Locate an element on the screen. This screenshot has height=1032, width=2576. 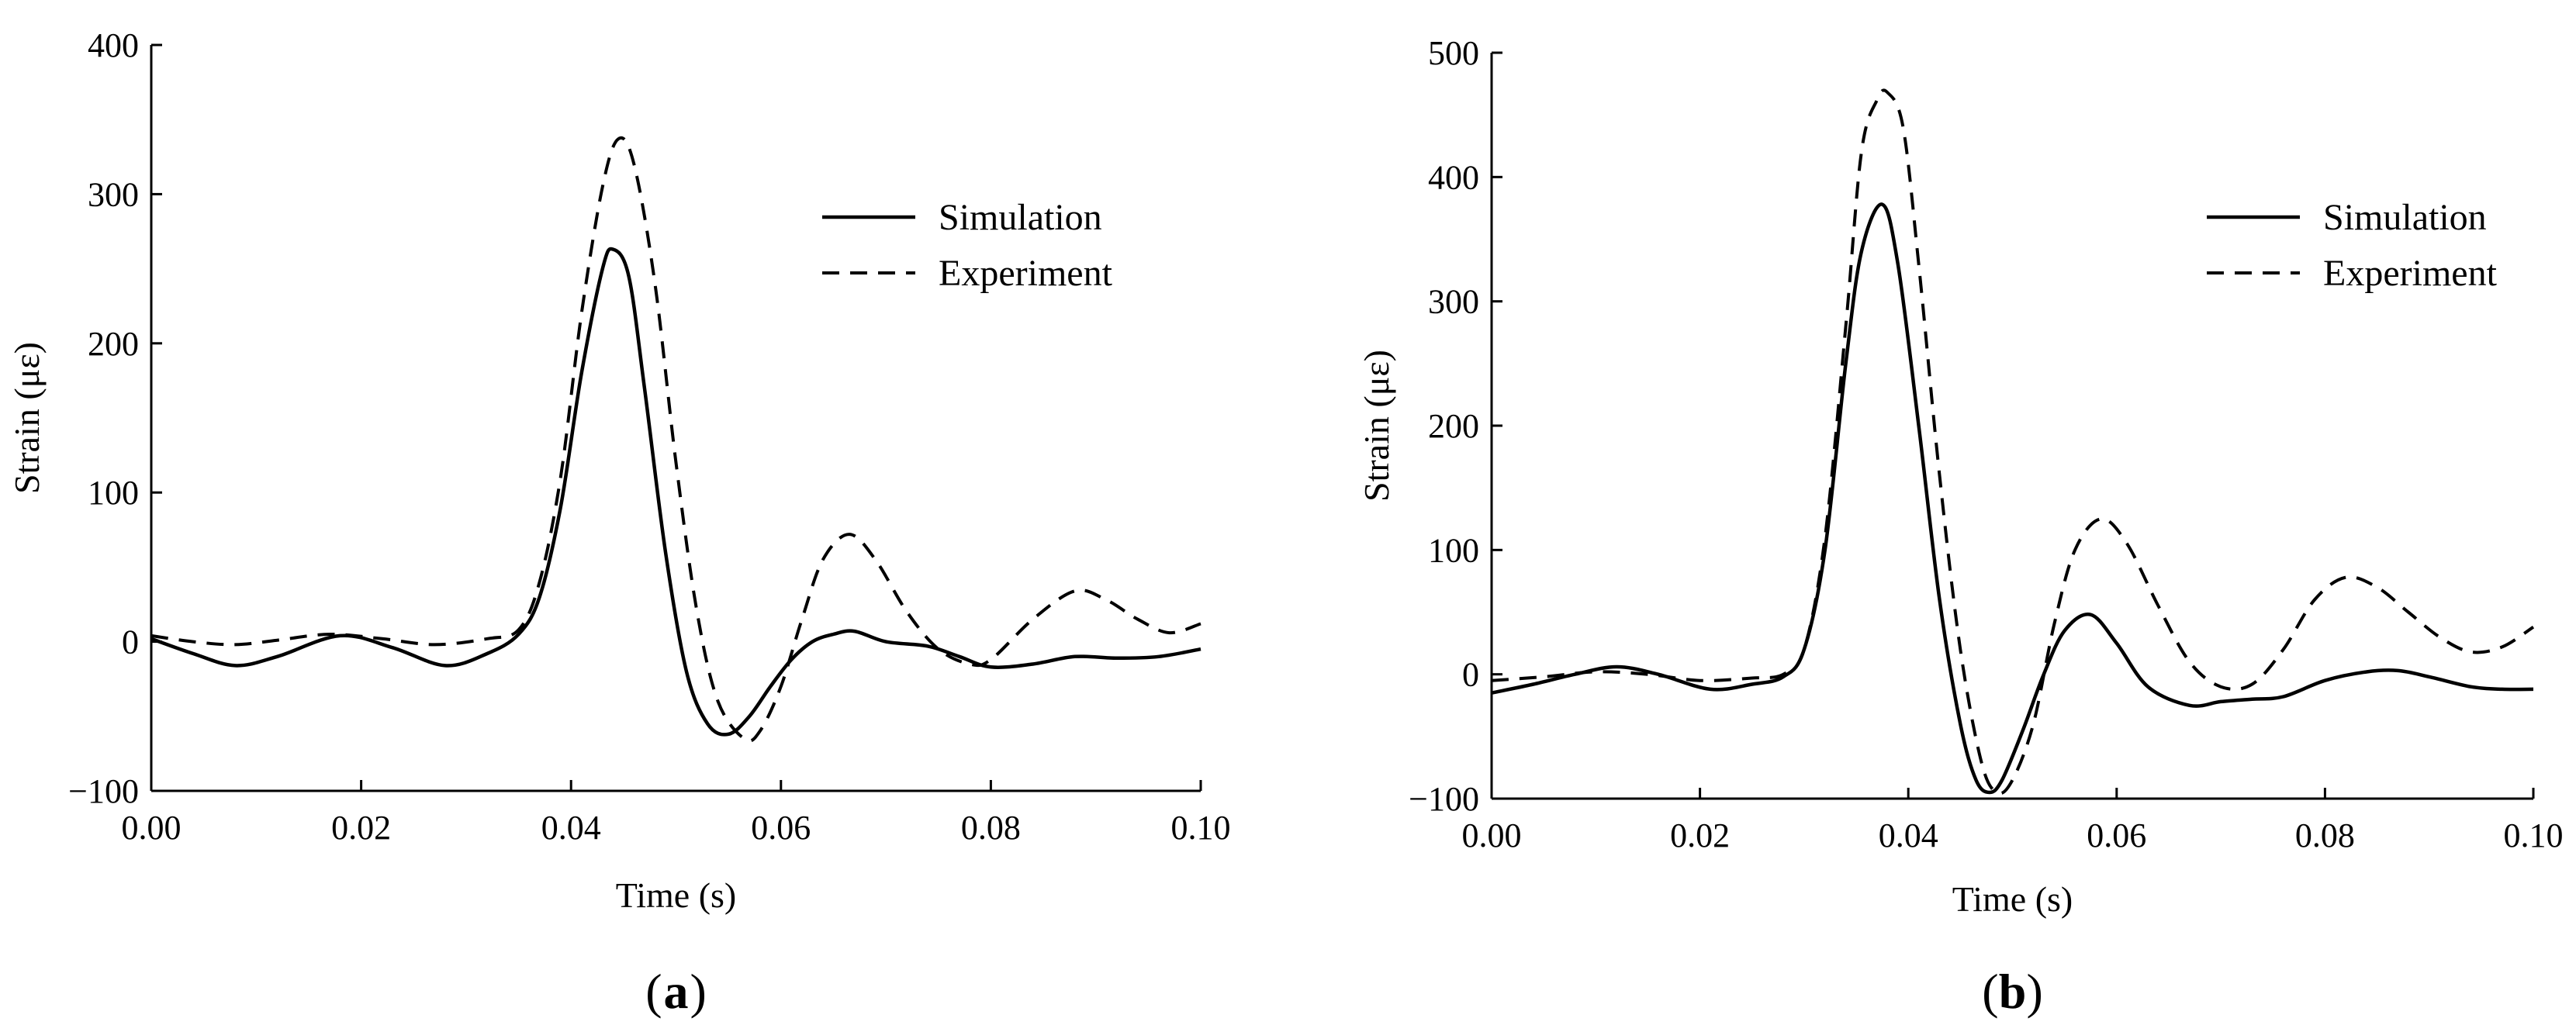
y-axis-ticks: −100 0 100 200 300 400 500 is located at coordinates (1455, 426).